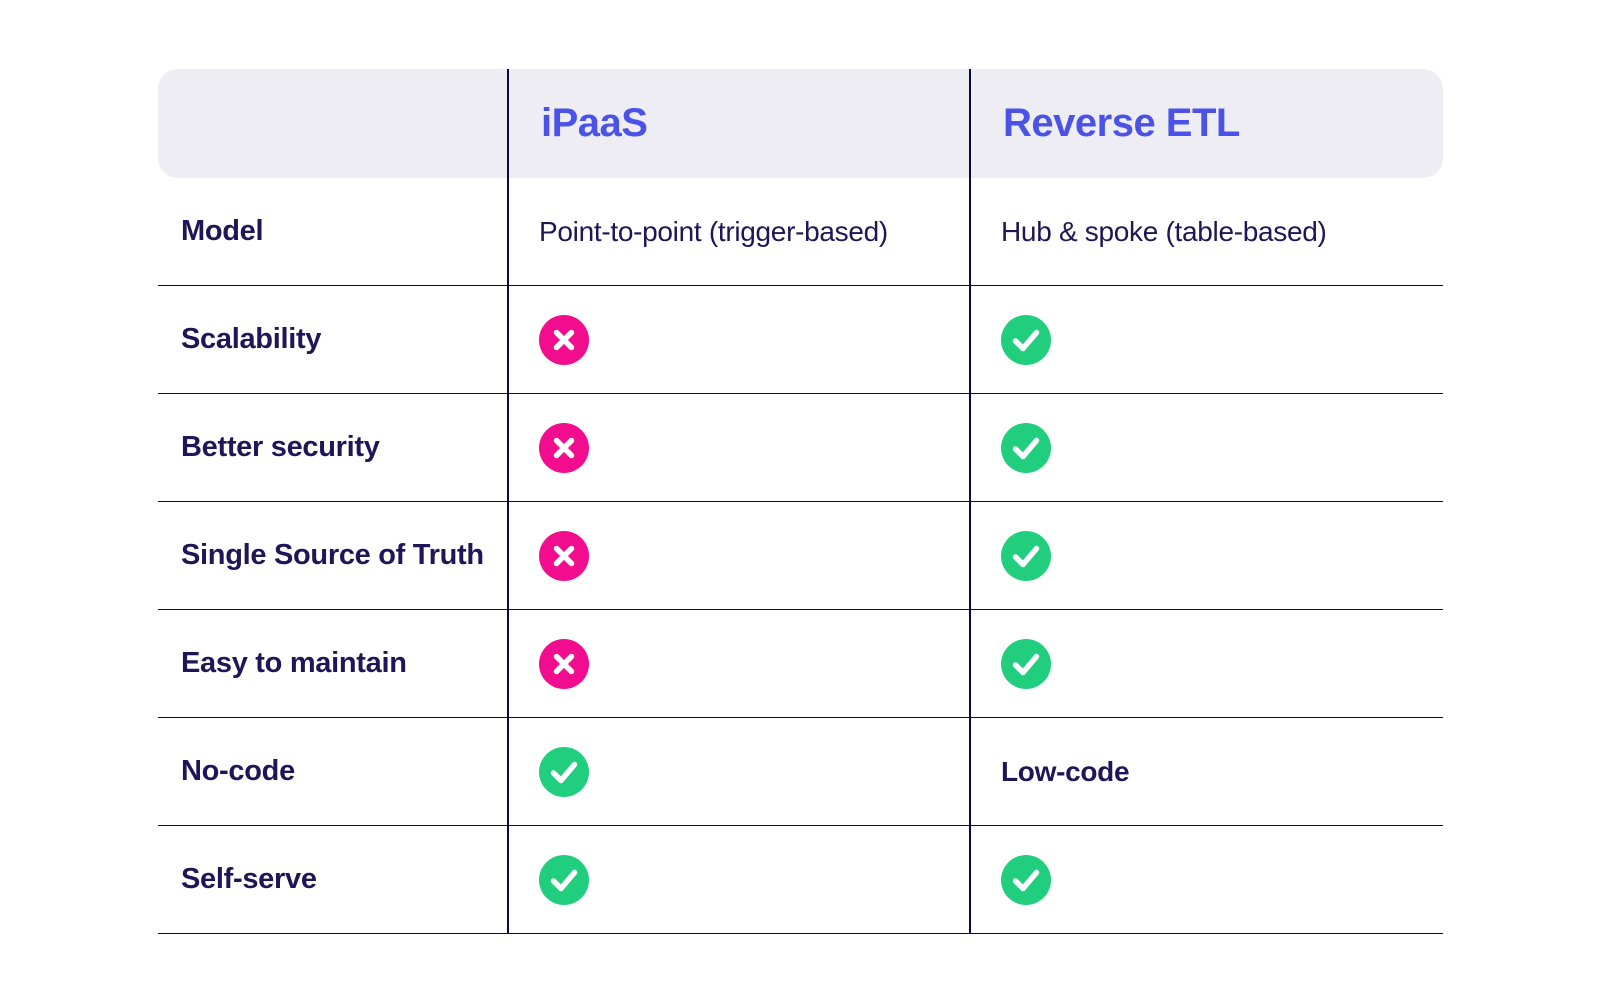 This screenshot has width=1600, height=1005. Describe the element at coordinates (332, 123) in the screenshot. I see `header-corner-cell` at that location.